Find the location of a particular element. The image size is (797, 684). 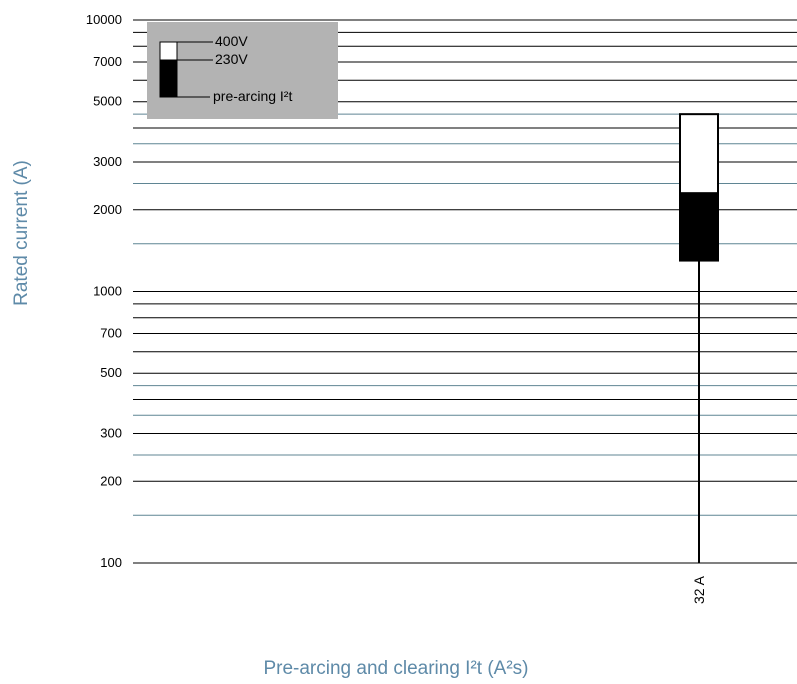

y-tick-label-300: 300 is located at coordinates (111, 432).